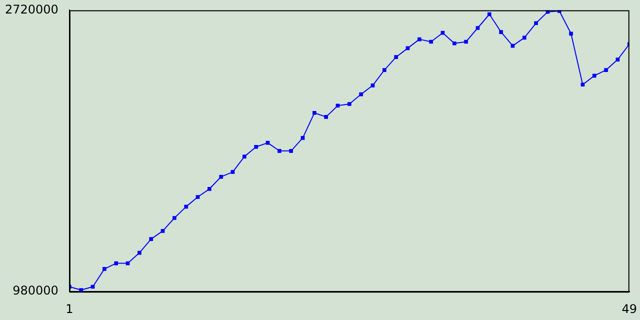  I want to click on y-tick-label: 980000, so click(35, 291).